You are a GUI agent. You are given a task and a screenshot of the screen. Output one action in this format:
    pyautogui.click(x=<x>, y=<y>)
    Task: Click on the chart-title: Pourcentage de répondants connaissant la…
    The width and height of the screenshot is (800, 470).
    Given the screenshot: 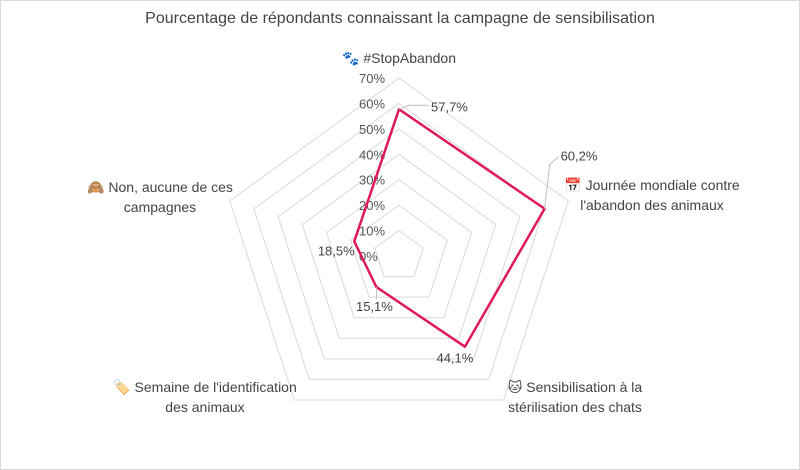 What is the action you would take?
    pyautogui.click(x=400, y=18)
    